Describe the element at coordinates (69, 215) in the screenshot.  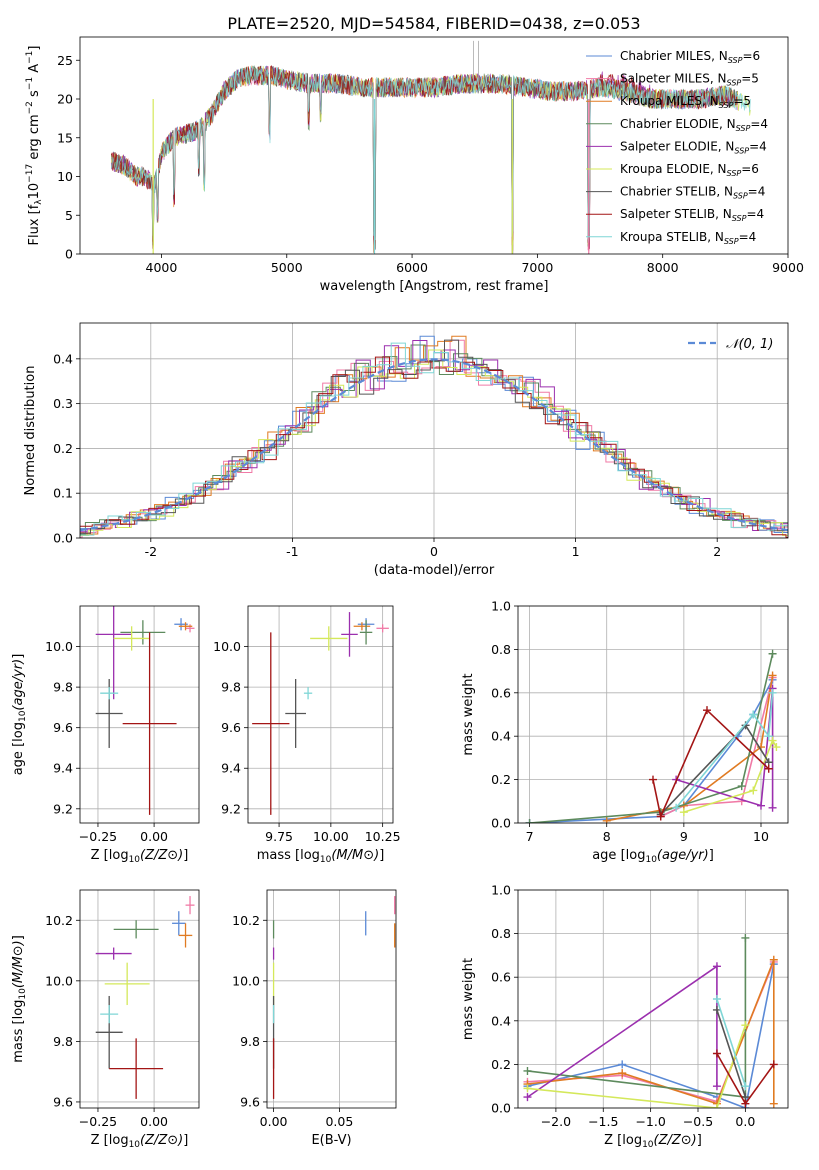
I see `y-tick-label: 5` at that location.